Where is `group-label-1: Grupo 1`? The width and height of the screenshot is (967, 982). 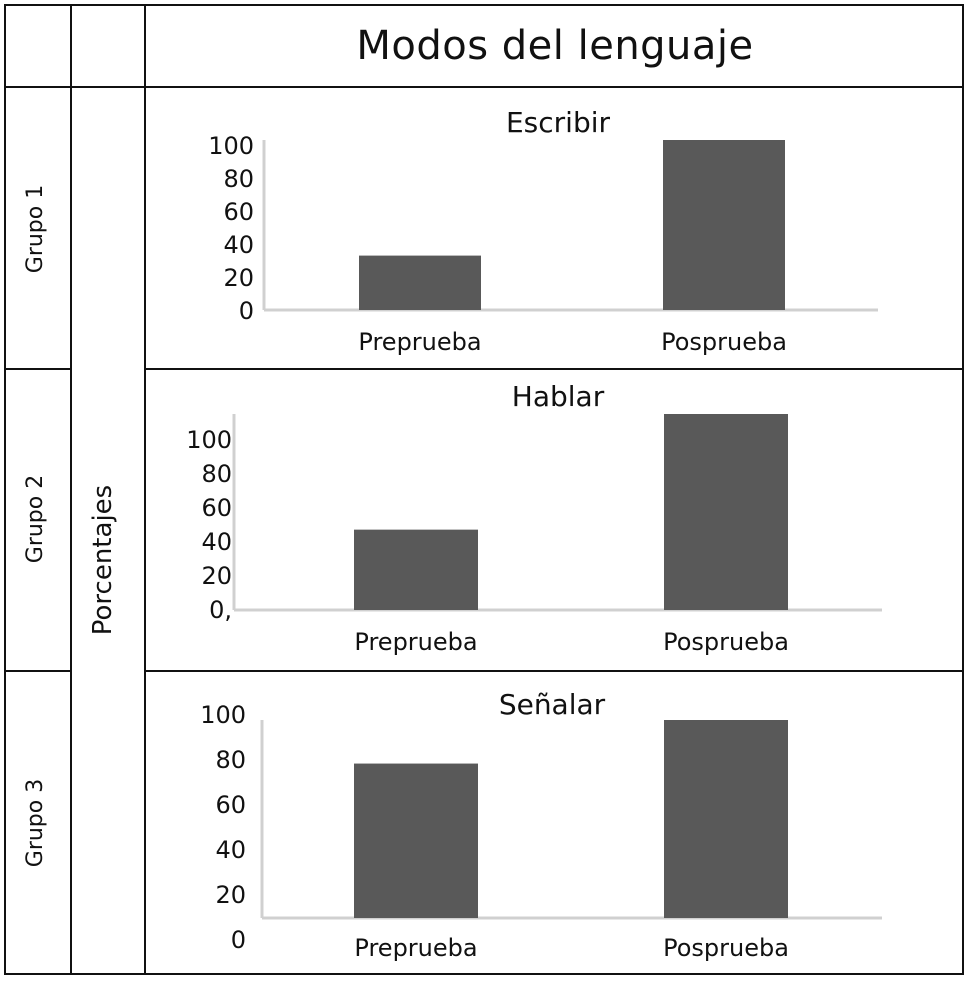 group-label-1: Grupo 1 is located at coordinates (35, 229).